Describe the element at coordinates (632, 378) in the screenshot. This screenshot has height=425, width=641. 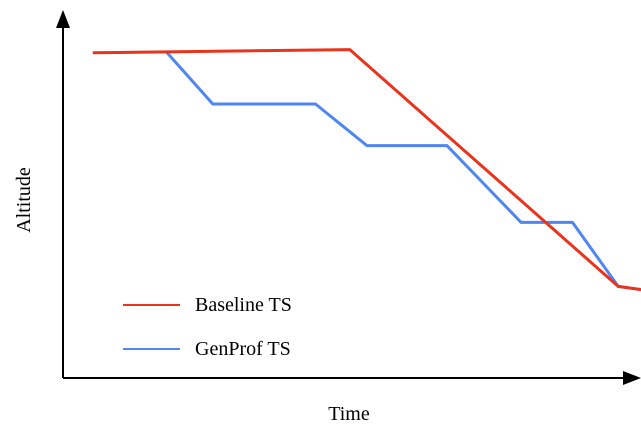
I see `x-axis-arrowhead` at that location.